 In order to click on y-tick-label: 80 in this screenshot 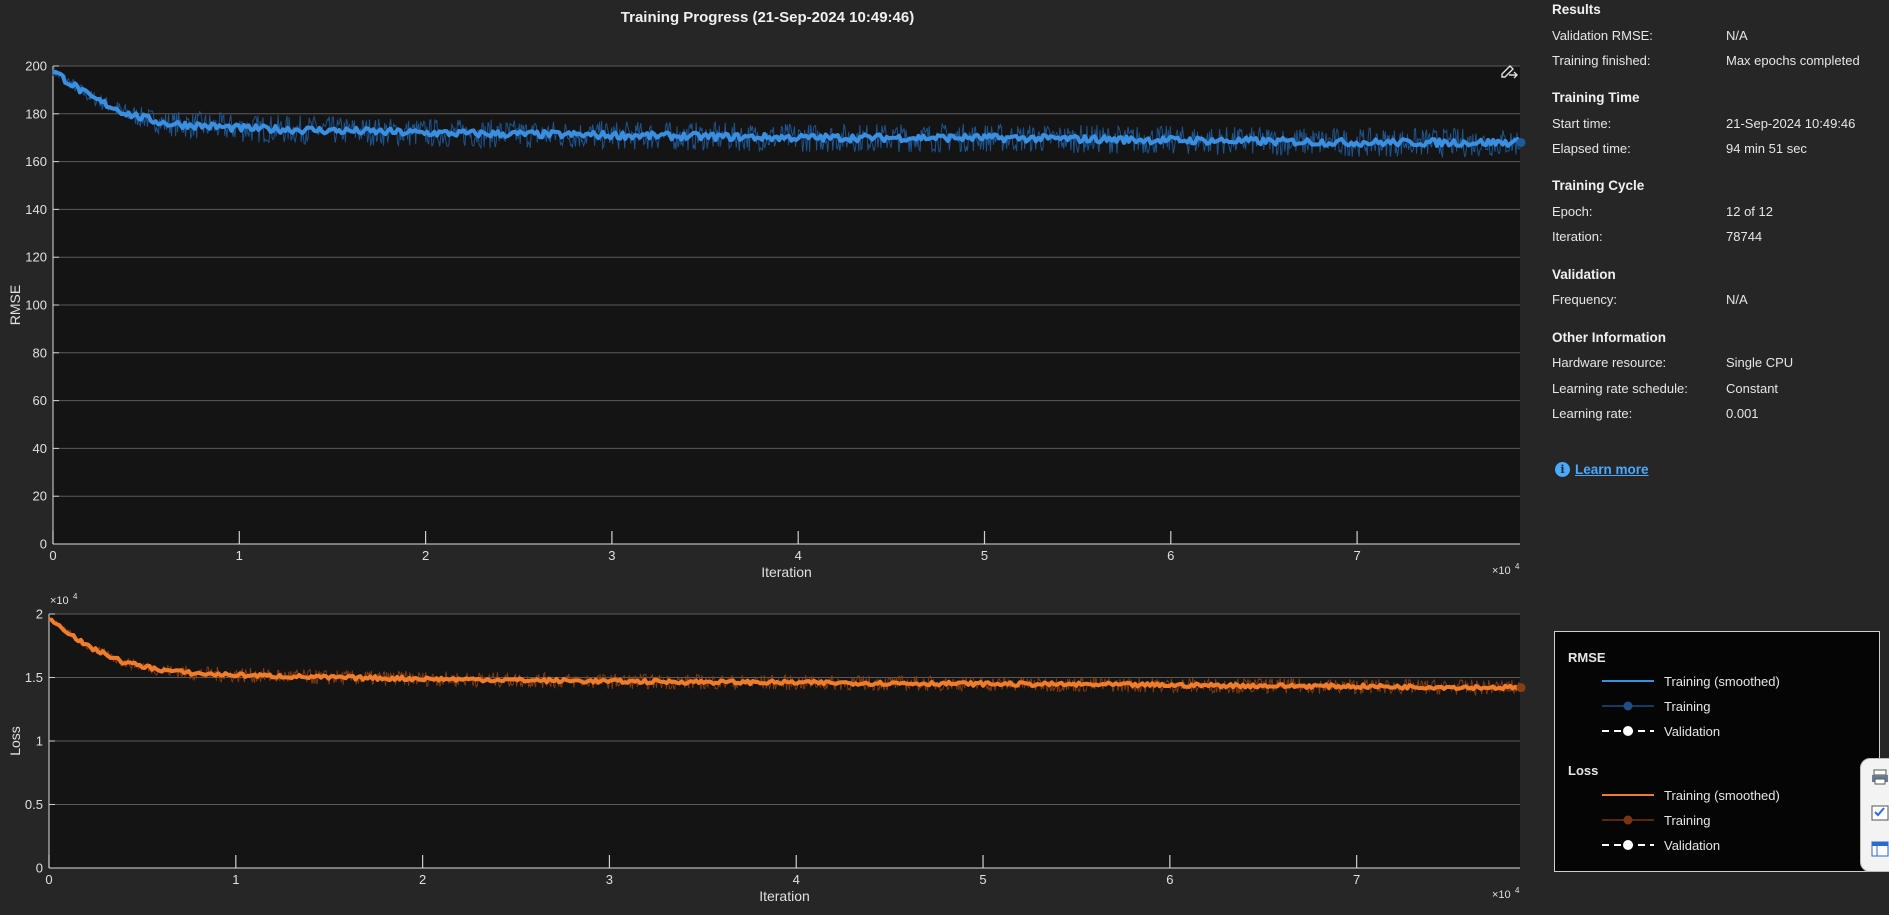, I will do `click(40, 352)`.